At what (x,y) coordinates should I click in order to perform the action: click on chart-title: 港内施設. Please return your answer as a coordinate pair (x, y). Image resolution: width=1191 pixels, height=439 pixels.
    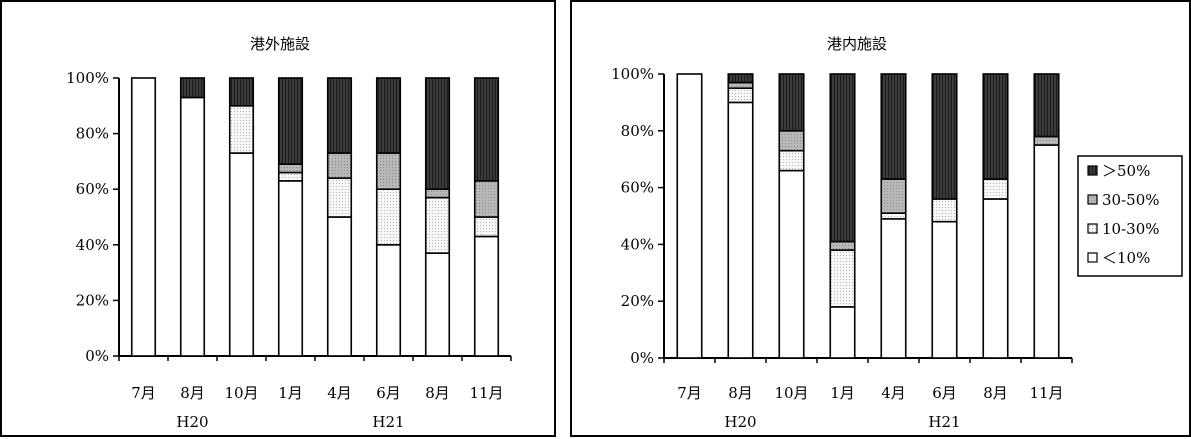
    Looking at the image, I should click on (857, 44).